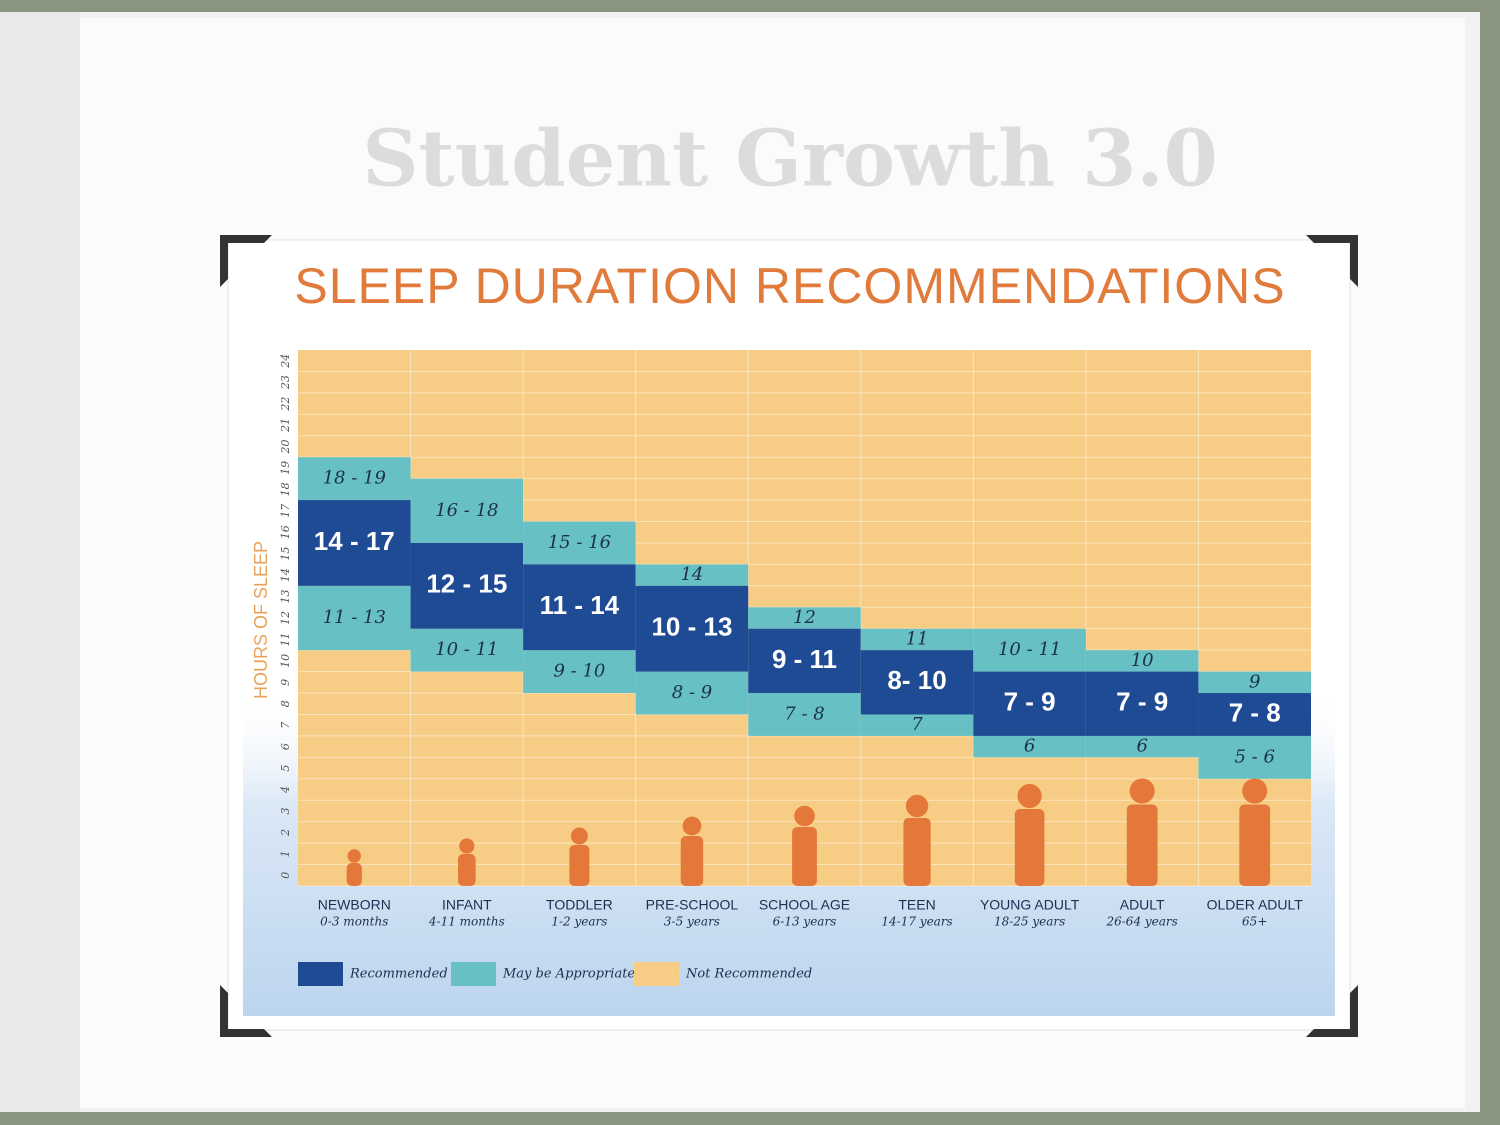 The image size is (1500, 1125). I want to click on recommended-value-label: 10 - 13, so click(691, 627).